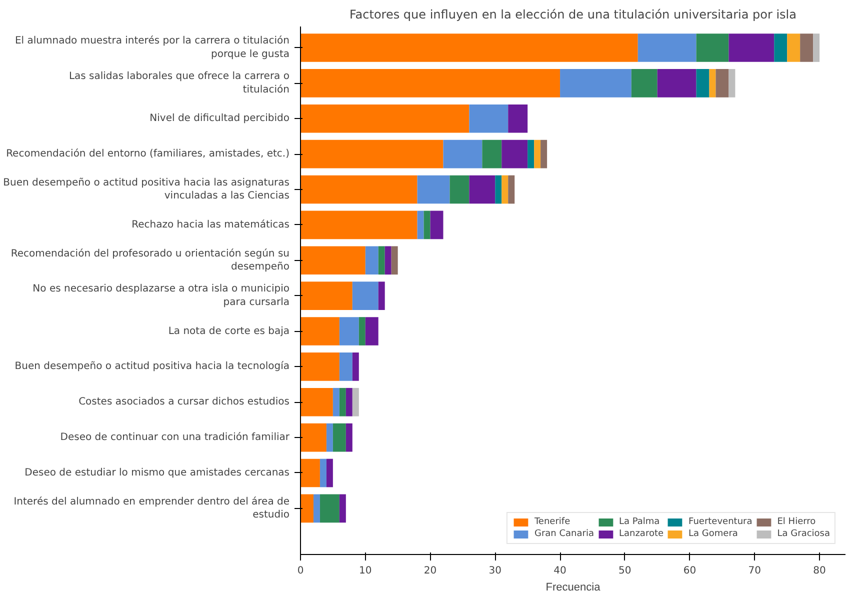  What do you see at coordinates (184, 402) in the screenshot?
I see `y-tick-label: Costes asociados a cursar dichos estudios` at bounding box center [184, 402].